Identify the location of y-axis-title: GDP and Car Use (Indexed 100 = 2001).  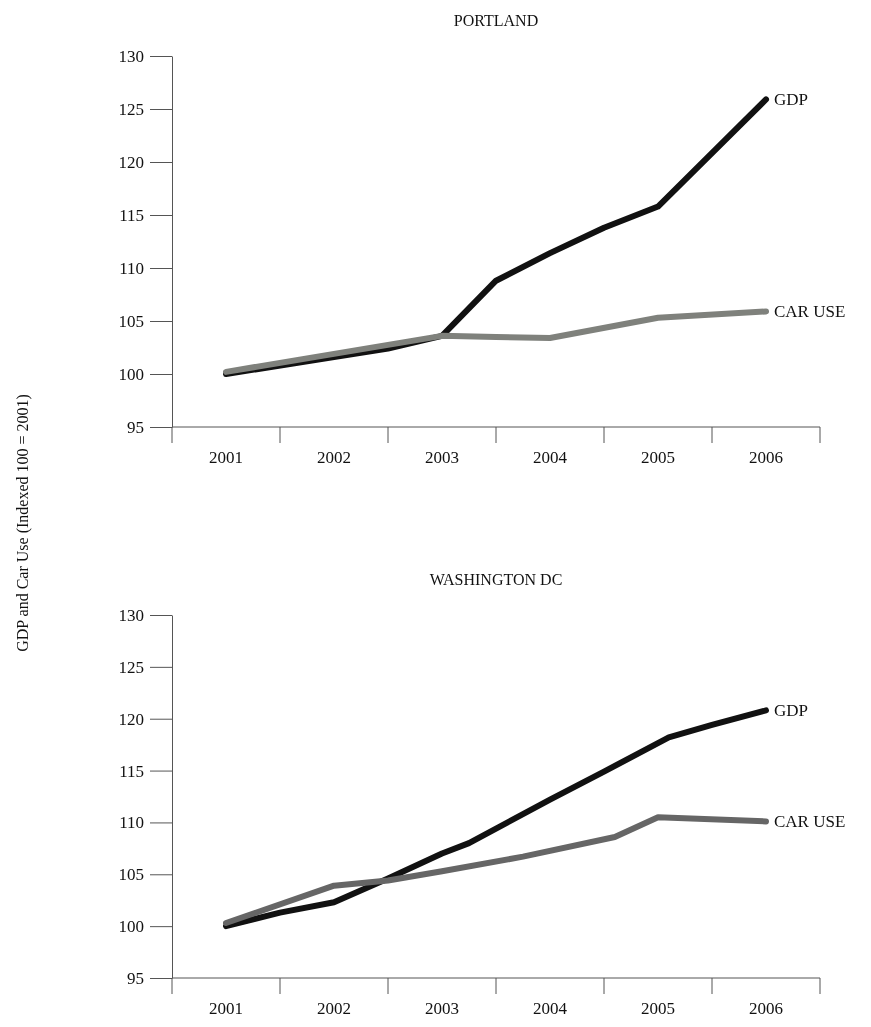
(23, 523).